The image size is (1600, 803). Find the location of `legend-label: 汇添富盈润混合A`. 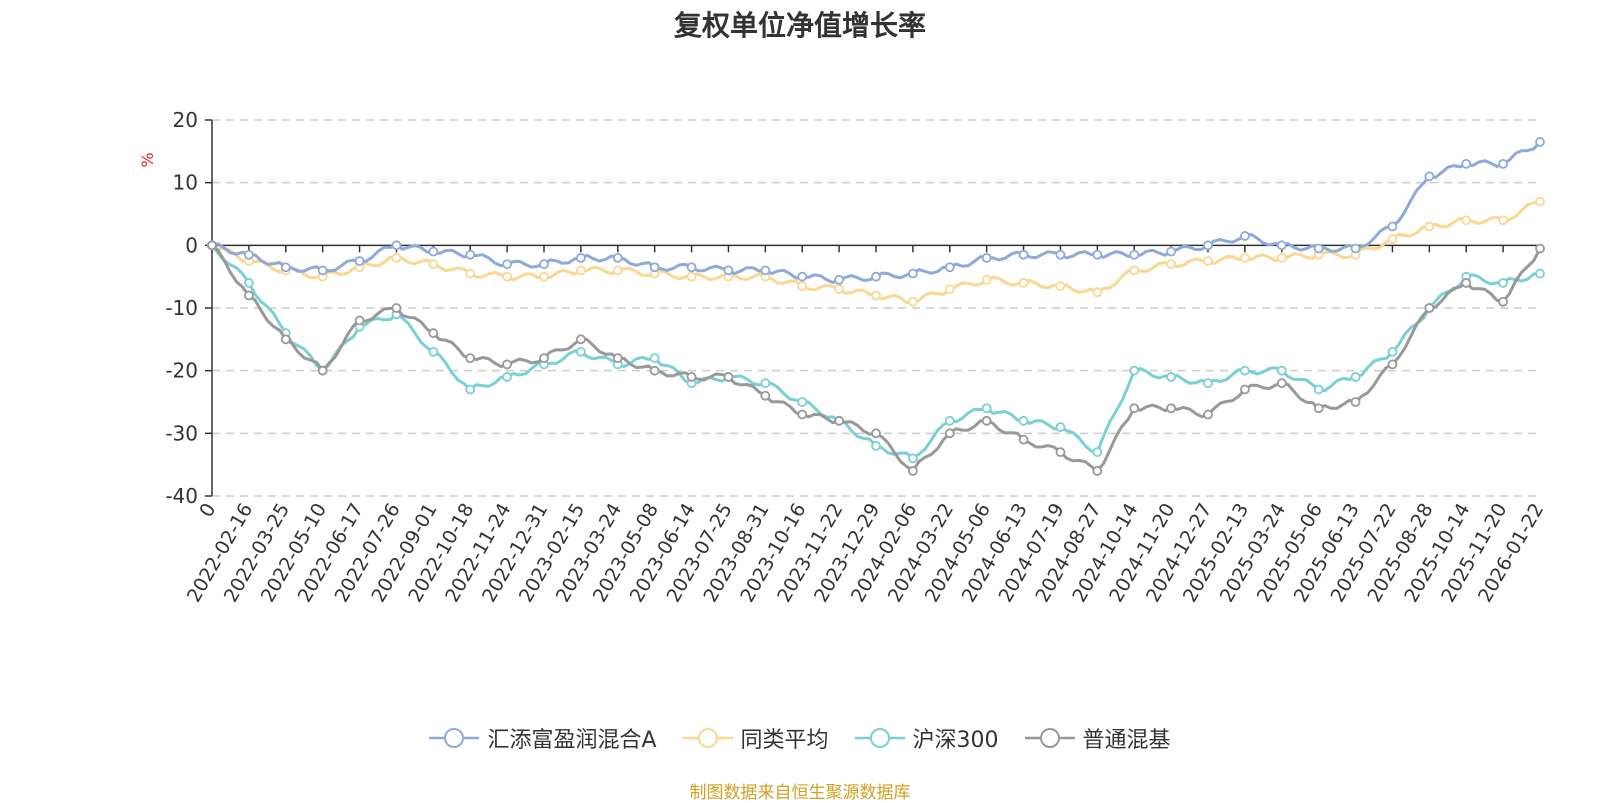

legend-label: 汇添富盈润混合A is located at coordinates (572, 740).